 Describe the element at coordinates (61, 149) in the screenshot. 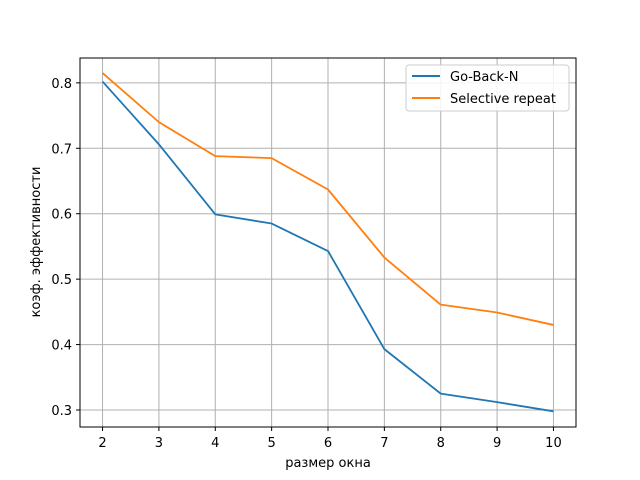

I see `y-tick-label: 0.7` at that location.